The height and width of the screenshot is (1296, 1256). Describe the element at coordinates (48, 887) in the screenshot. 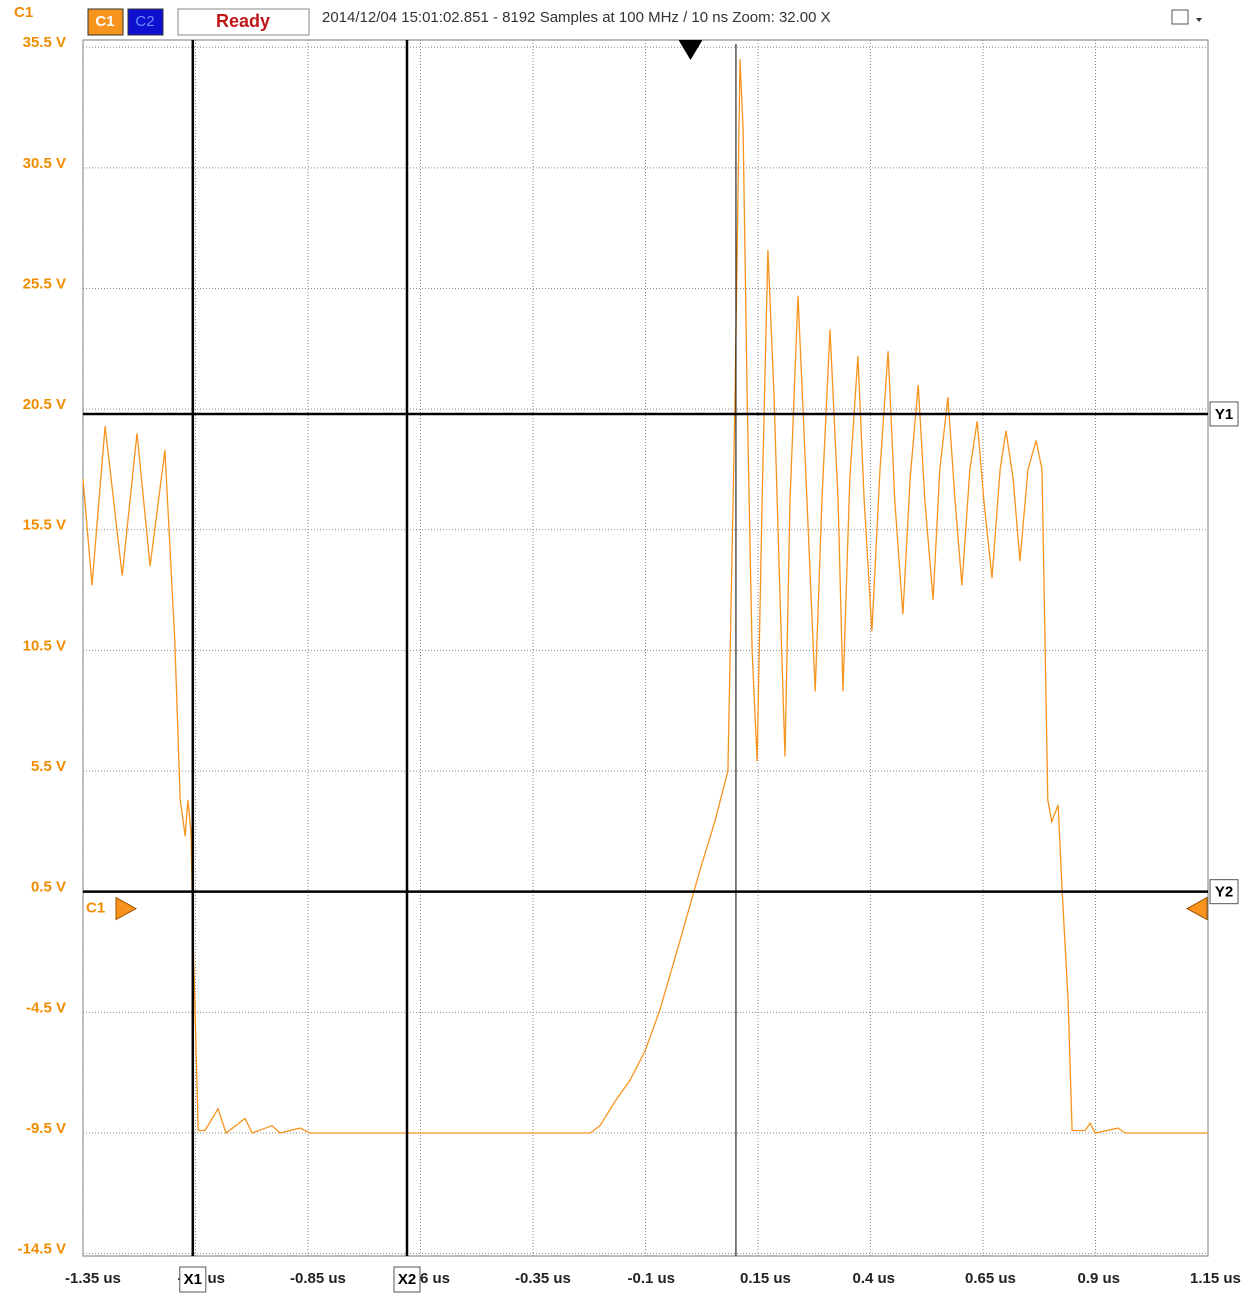

I see `y-tick-label: 0.5 V` at that location.